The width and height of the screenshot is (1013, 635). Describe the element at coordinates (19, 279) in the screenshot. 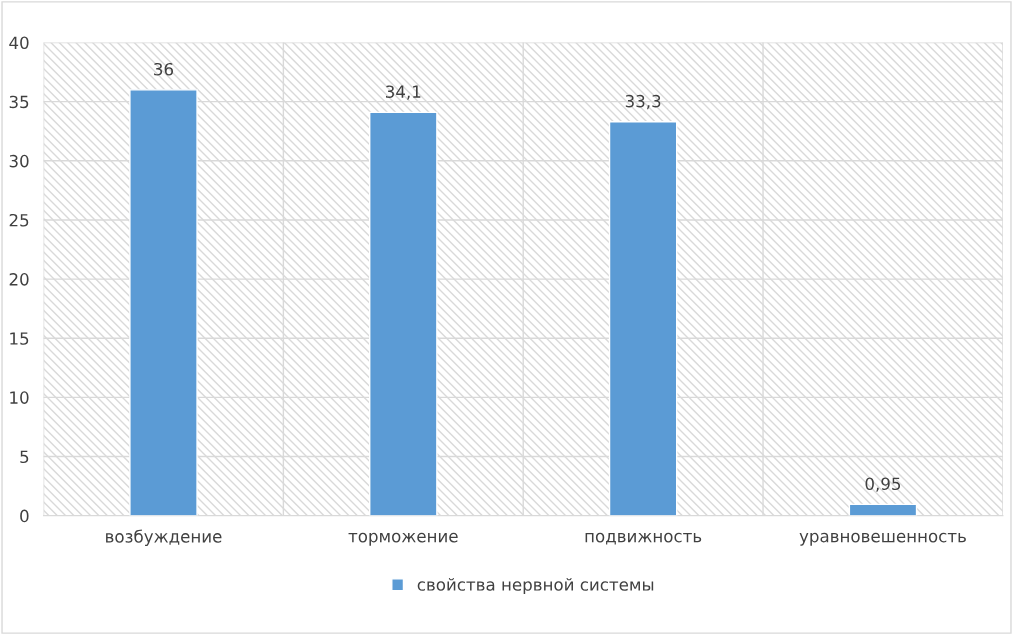

I see `y-tick-label: 20` at that location.